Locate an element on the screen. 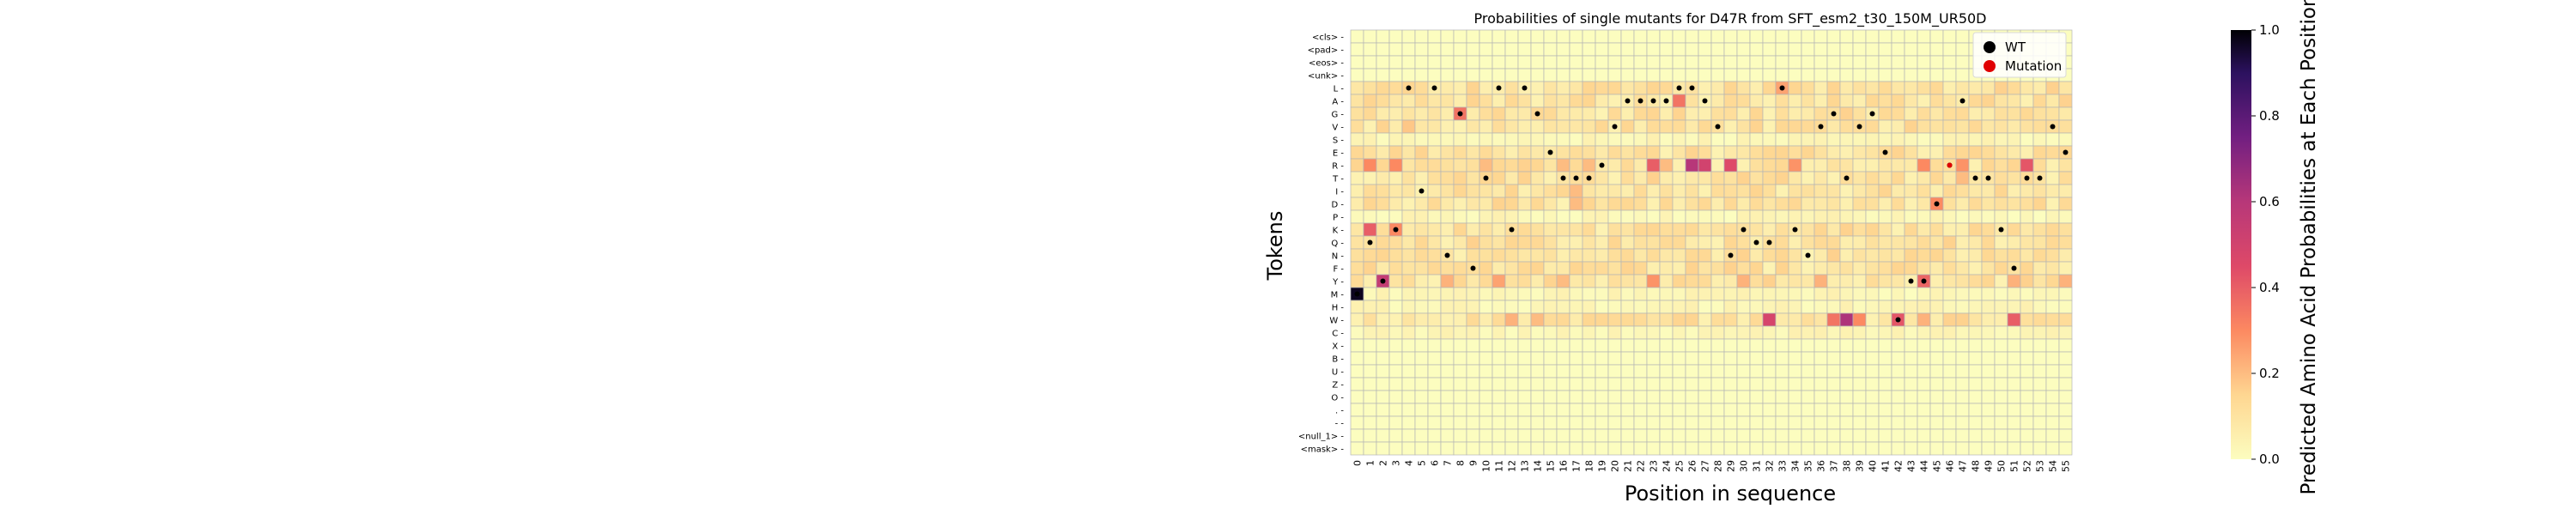 The image size is (2576, 515). y-tick-label: V - is located at coordinates (1338, 128).